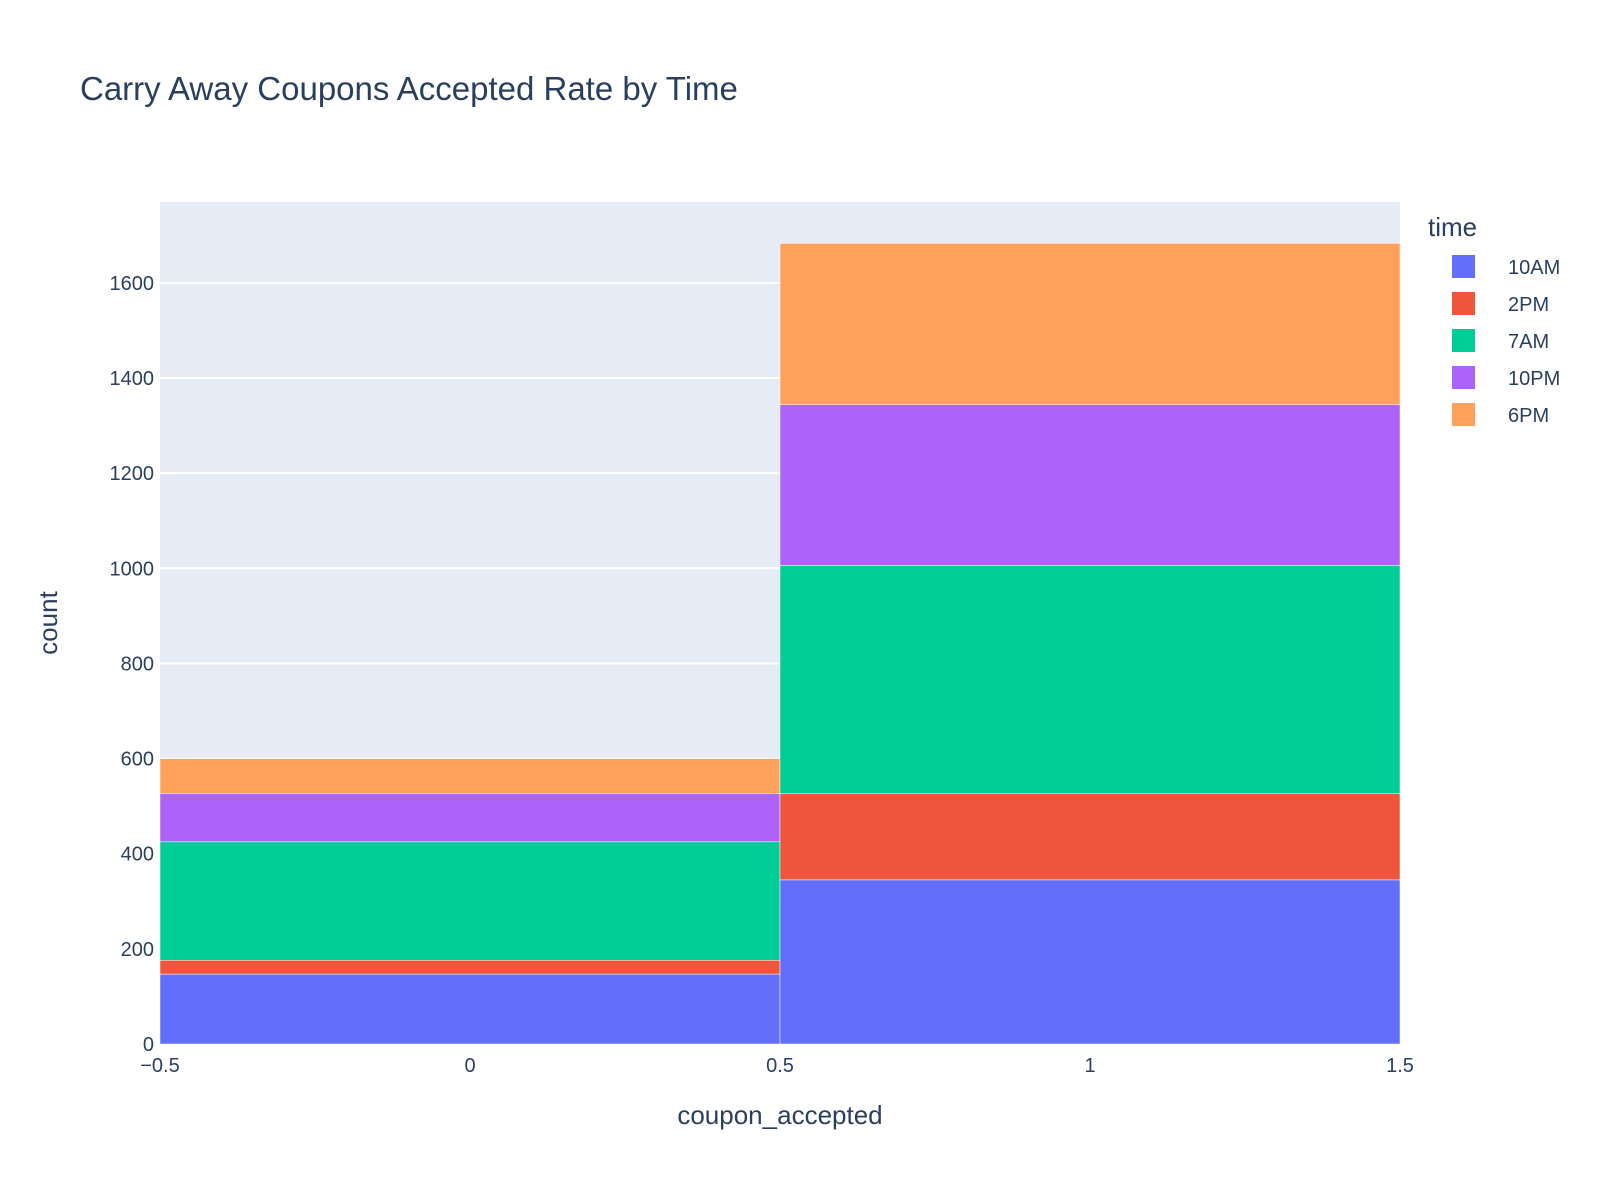 Image resolution: width=1600 pixels, height=1200 pixels. What do you see at coordinates (132, 569) in the screenshot?
I see `y-tick-label: 1000` at bounding box center [132, 569].